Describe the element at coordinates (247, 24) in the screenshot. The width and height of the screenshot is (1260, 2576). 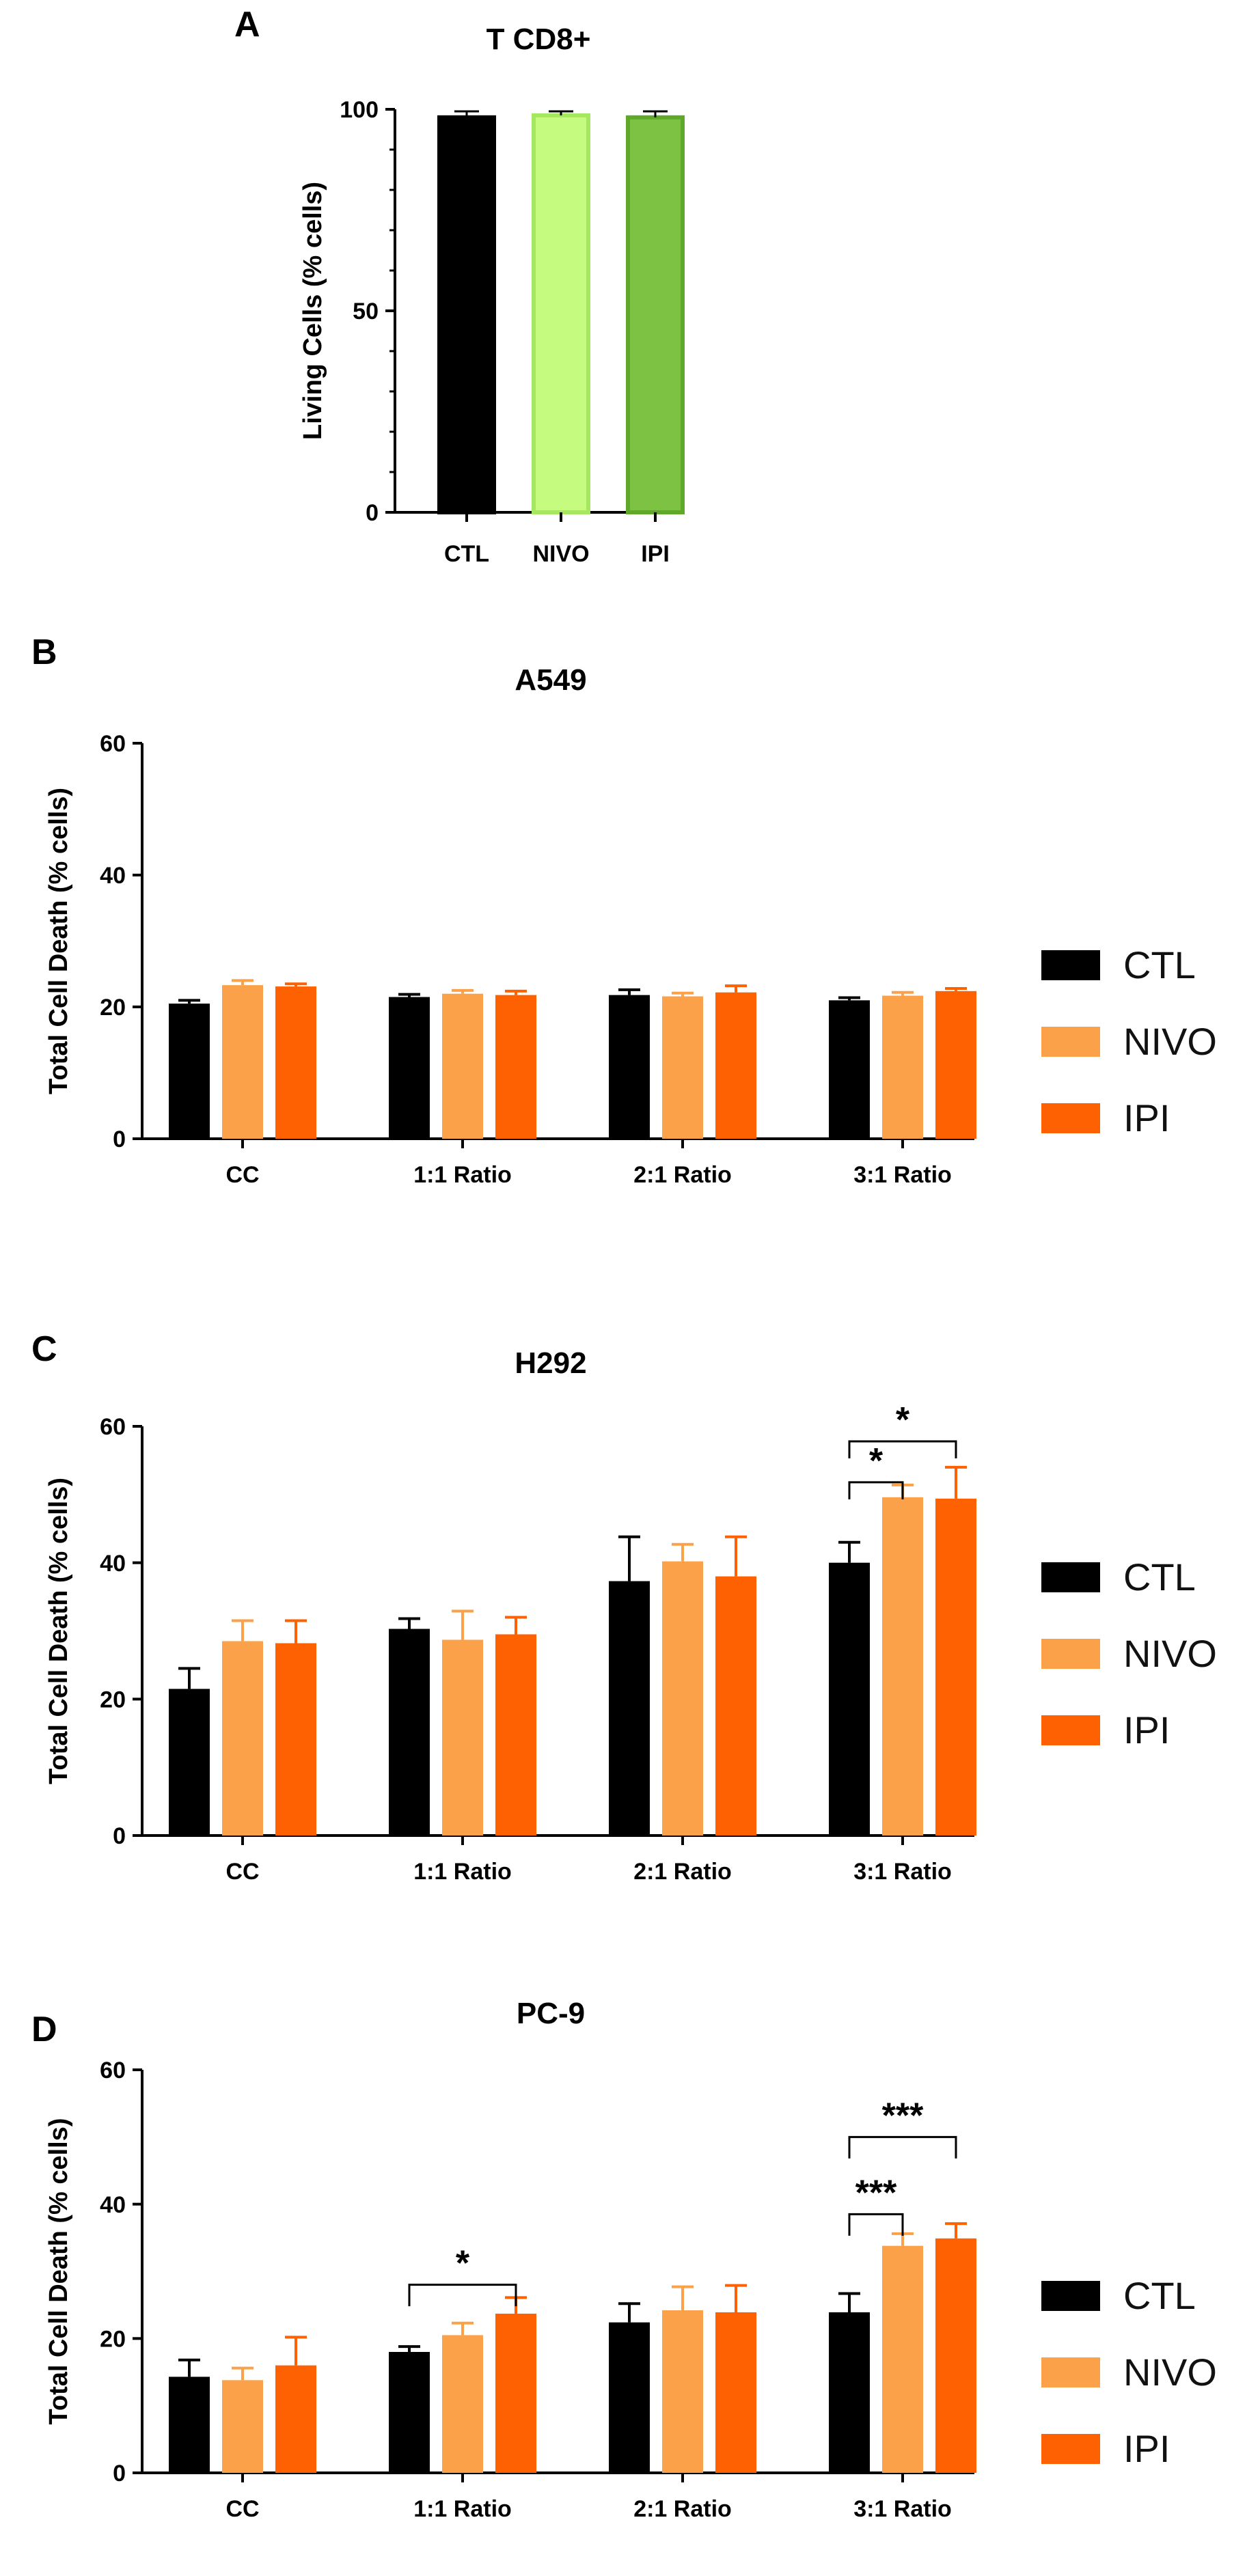
I see `panel-letter-a: A` at that location.